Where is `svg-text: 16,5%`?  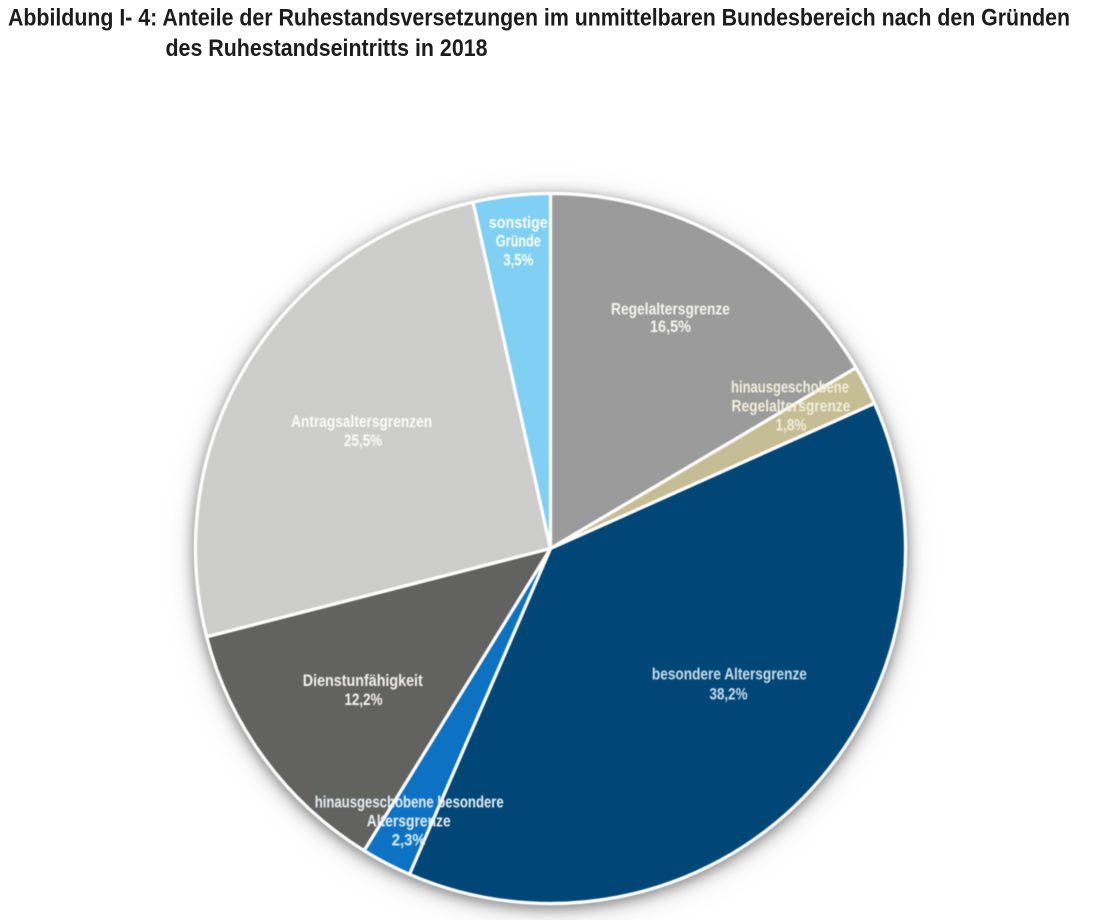
svg-text: 16,5% is located at coordinates (670, 327).